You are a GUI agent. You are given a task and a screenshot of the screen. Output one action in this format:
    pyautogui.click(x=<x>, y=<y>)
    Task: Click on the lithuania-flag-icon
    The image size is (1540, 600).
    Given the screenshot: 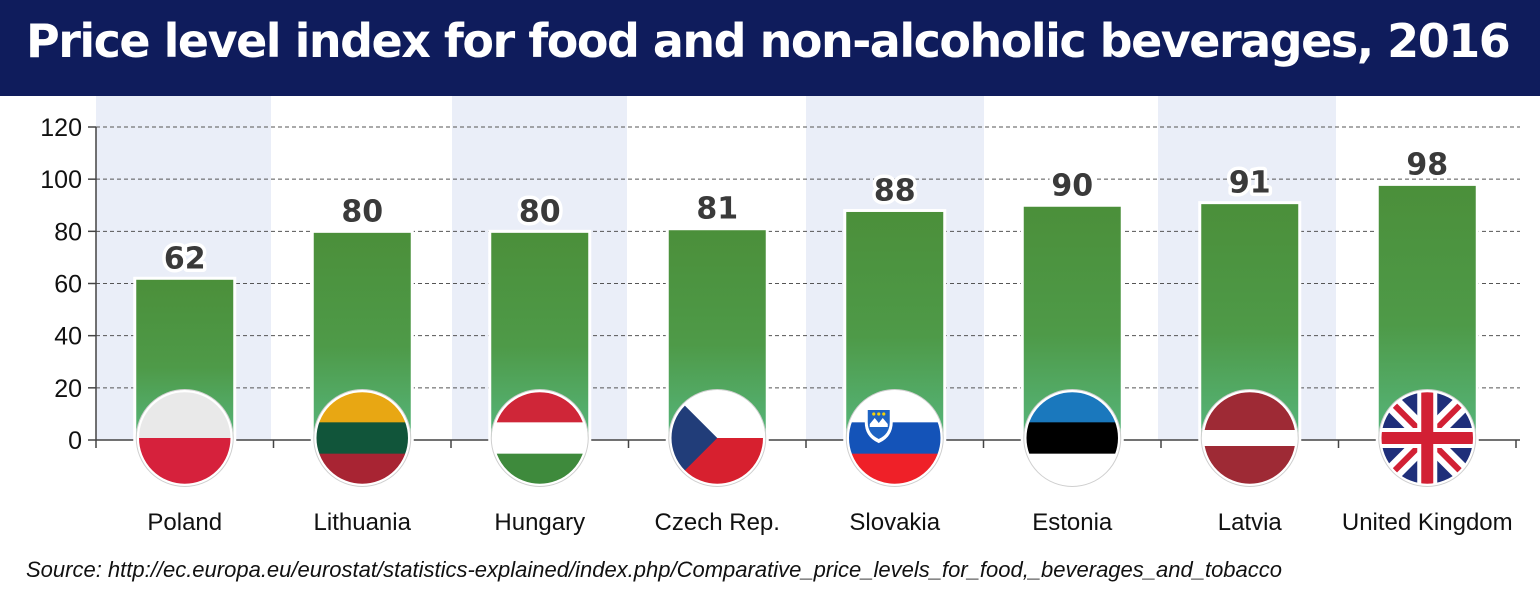 What is the action you would take?
    pyautogui.click(x=362, y=438)
    